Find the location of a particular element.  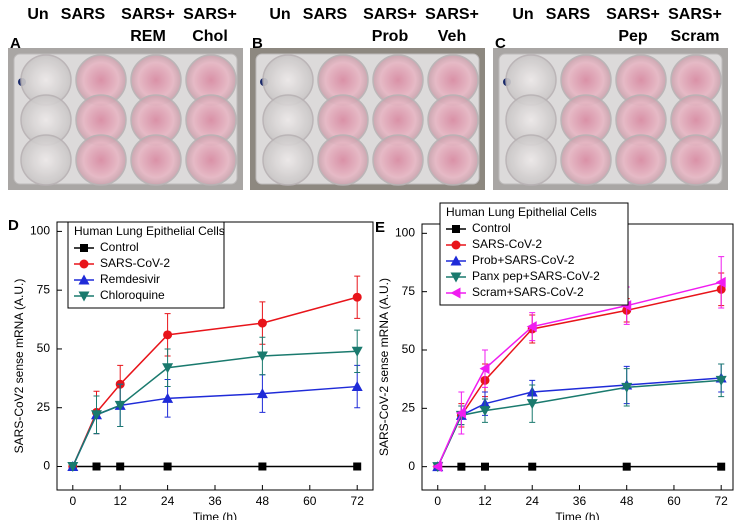

panel-label: D is located at coordinates (13, 225).